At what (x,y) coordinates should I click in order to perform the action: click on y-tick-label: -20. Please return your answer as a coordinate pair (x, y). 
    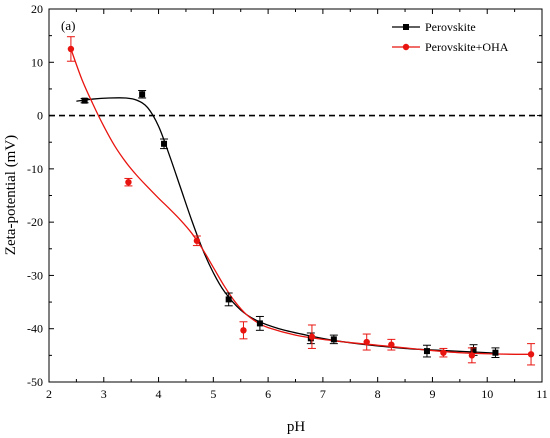
    Looking at the image, I should click on (35, 222).